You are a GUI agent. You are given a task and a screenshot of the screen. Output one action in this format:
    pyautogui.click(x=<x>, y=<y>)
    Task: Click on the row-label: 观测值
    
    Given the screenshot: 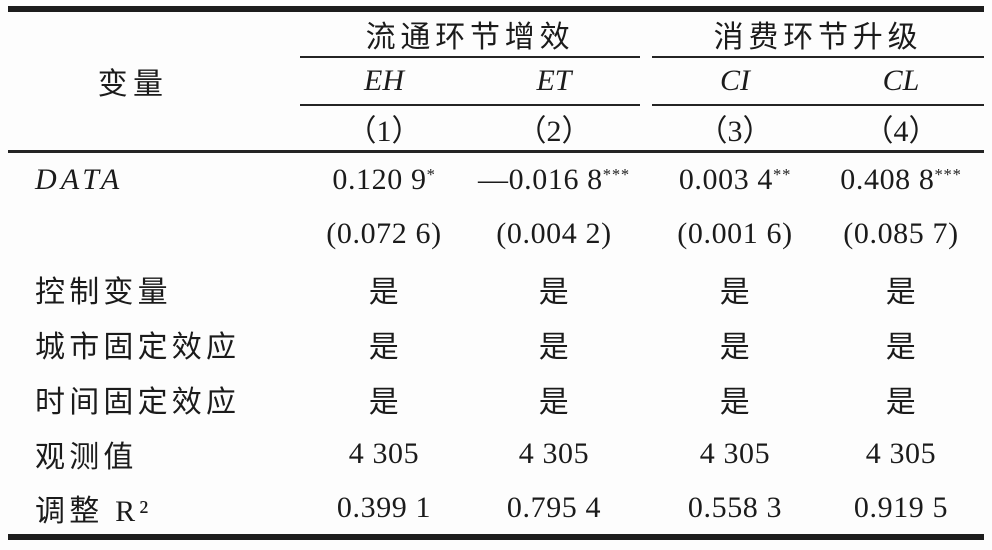 What is the action you would take?
    pyautogui.click(x=86, y=457)
    